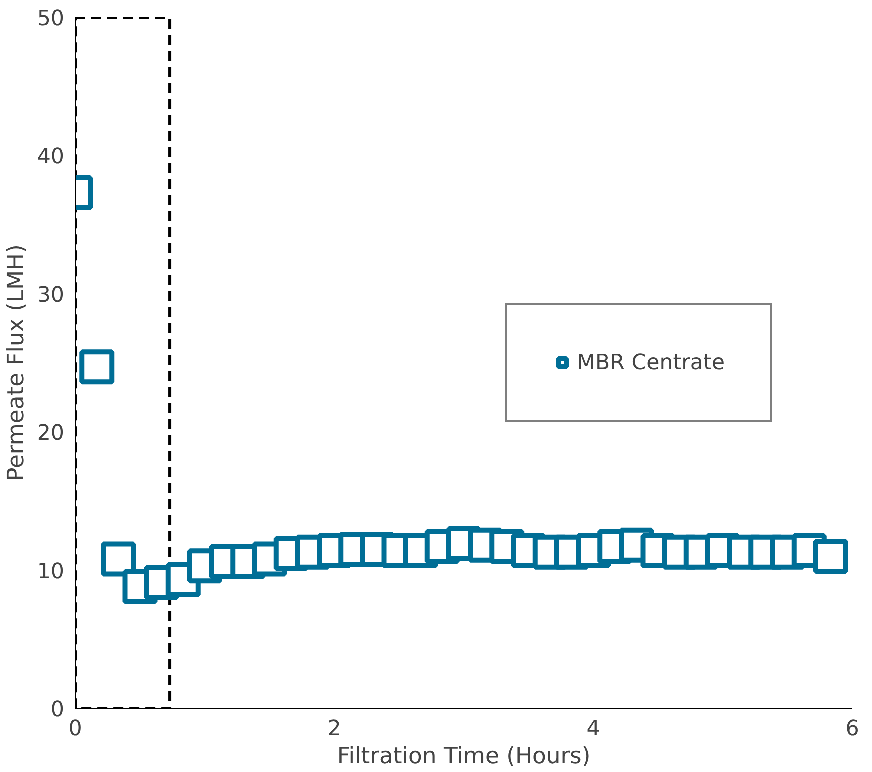 This screenshot has height=772, width=872. What do you see at coordinates (16, 363) in the screenshot?
I see `y-axis-title: Permeate Flux (LMH)` at bounding box center [16, 363].